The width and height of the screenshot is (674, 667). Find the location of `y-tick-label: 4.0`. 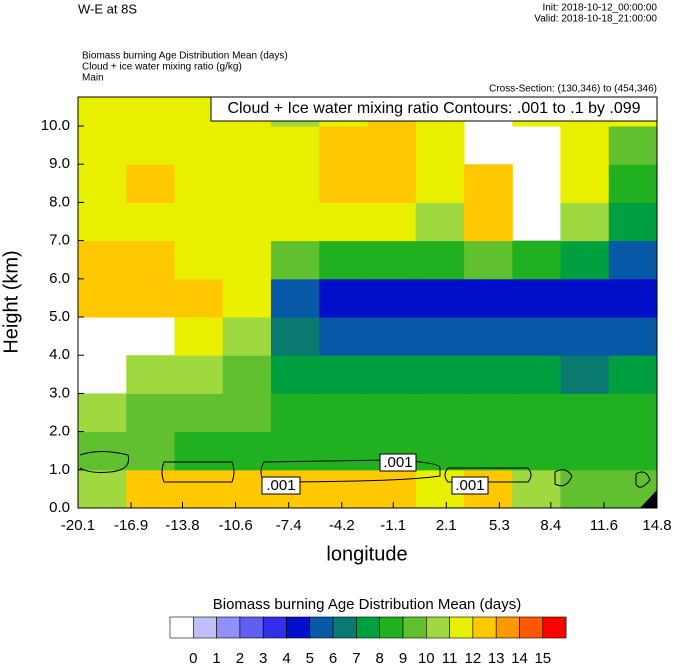

y-tick-label: 4.0 is located at coordinates (59, 354).